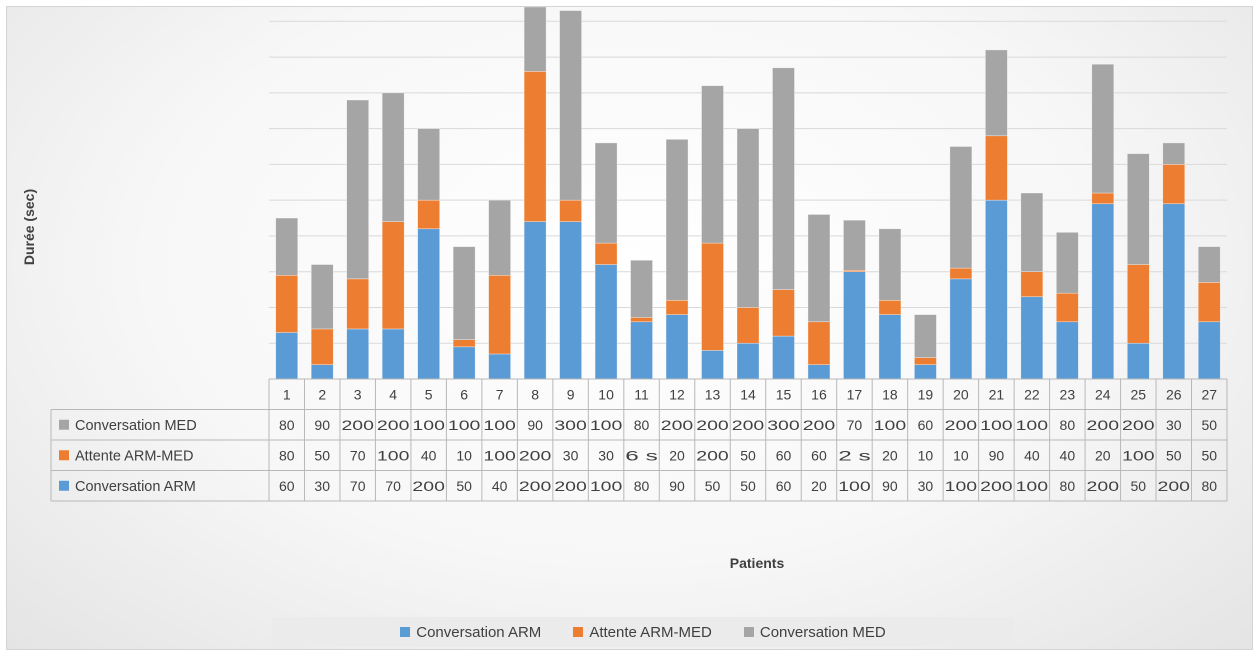  Describe the element at coordinates (287, 486) in the screenshot. I see `cell-series-0-patient-1: 60` at that location.